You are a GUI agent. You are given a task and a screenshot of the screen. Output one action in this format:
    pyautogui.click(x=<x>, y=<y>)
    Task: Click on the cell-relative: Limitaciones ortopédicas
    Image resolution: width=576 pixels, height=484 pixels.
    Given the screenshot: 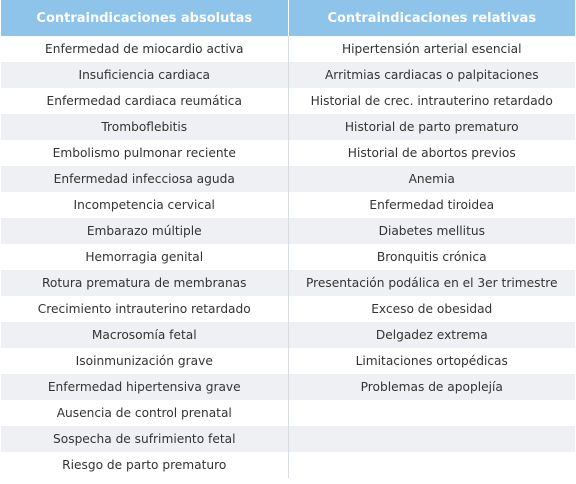 What is the action you would take?
    pyautogui.click(x=431, y=361)
    